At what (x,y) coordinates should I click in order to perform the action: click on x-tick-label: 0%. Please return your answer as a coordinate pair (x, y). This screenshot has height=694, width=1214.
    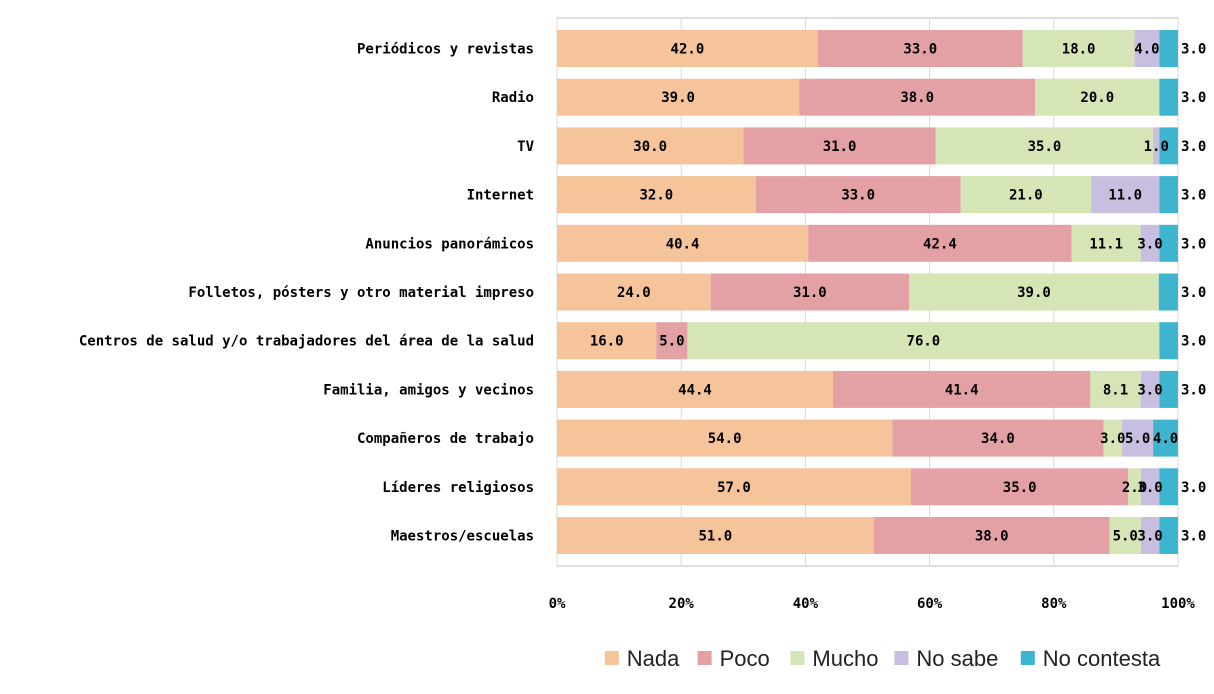
    Looking at the image, I should click on (557, 604).